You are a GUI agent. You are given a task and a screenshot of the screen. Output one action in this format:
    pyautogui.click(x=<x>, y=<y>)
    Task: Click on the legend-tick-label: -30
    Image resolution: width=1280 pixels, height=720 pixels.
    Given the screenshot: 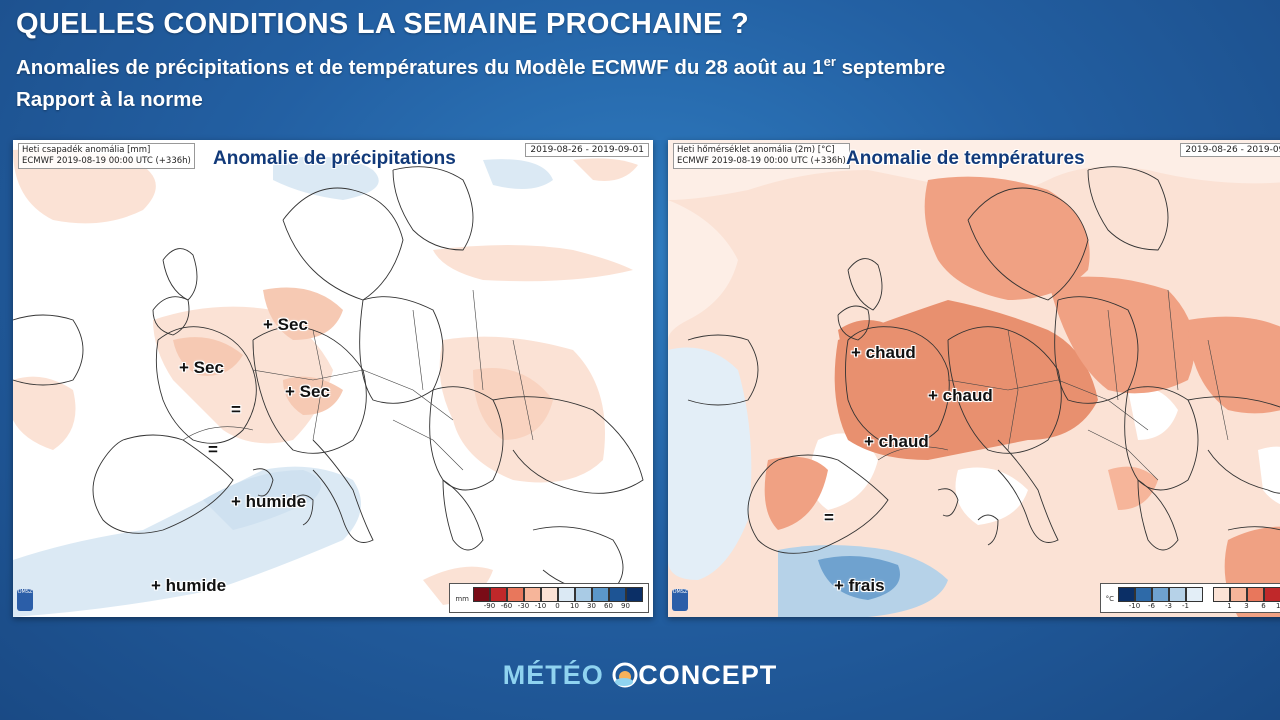 What is the action you would take?
    pyautogui.click(x=523, y=606)
    